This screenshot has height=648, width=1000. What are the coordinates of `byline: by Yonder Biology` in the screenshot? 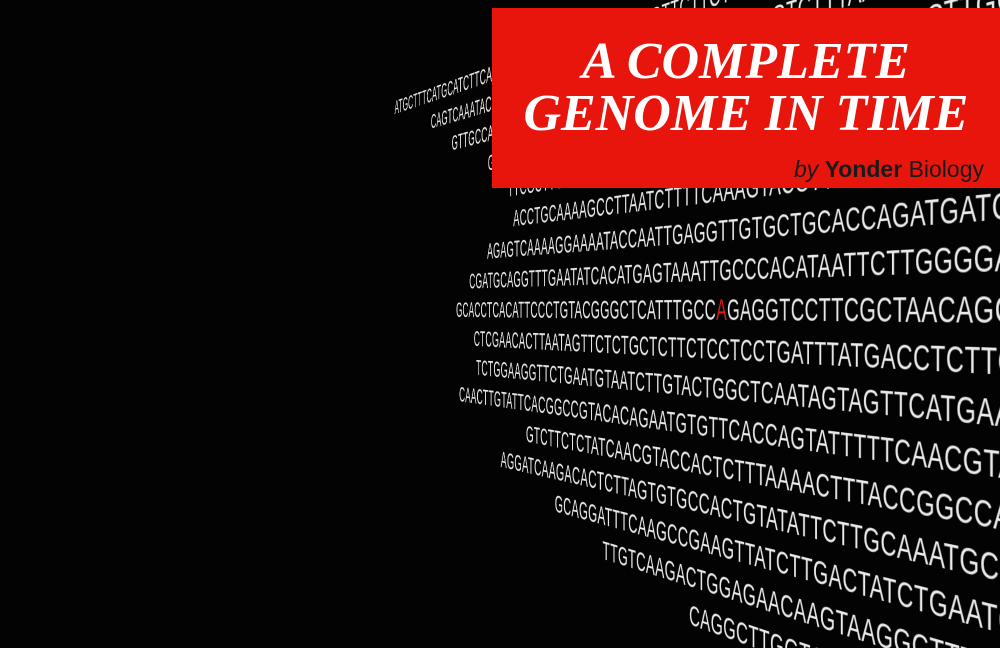 It's located at (889, 169).